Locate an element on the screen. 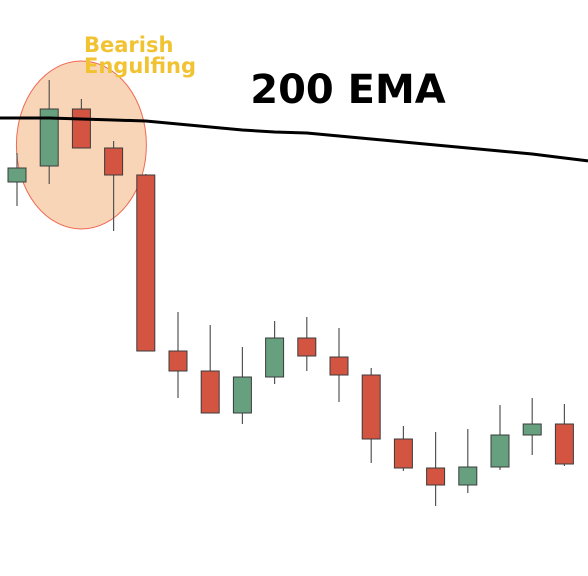  annotation-label-line2: Engulfing is located at coordinates (140, 66).